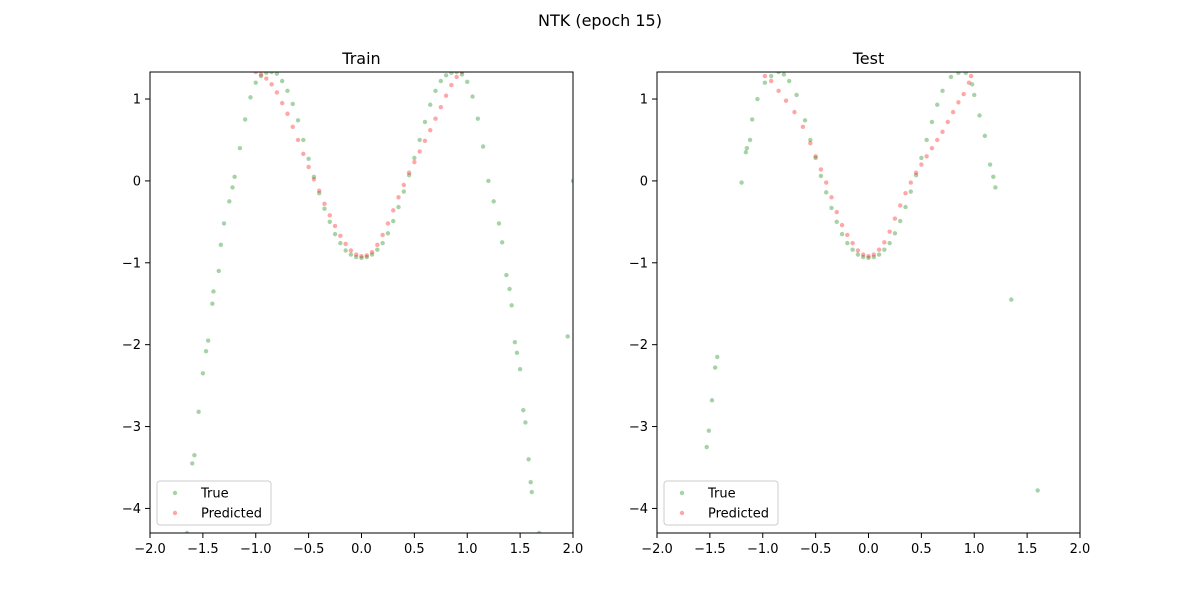 The height and width of the screenshot is (600, 1200). I want to click on y-tick-label: −1, so click(638, 263).